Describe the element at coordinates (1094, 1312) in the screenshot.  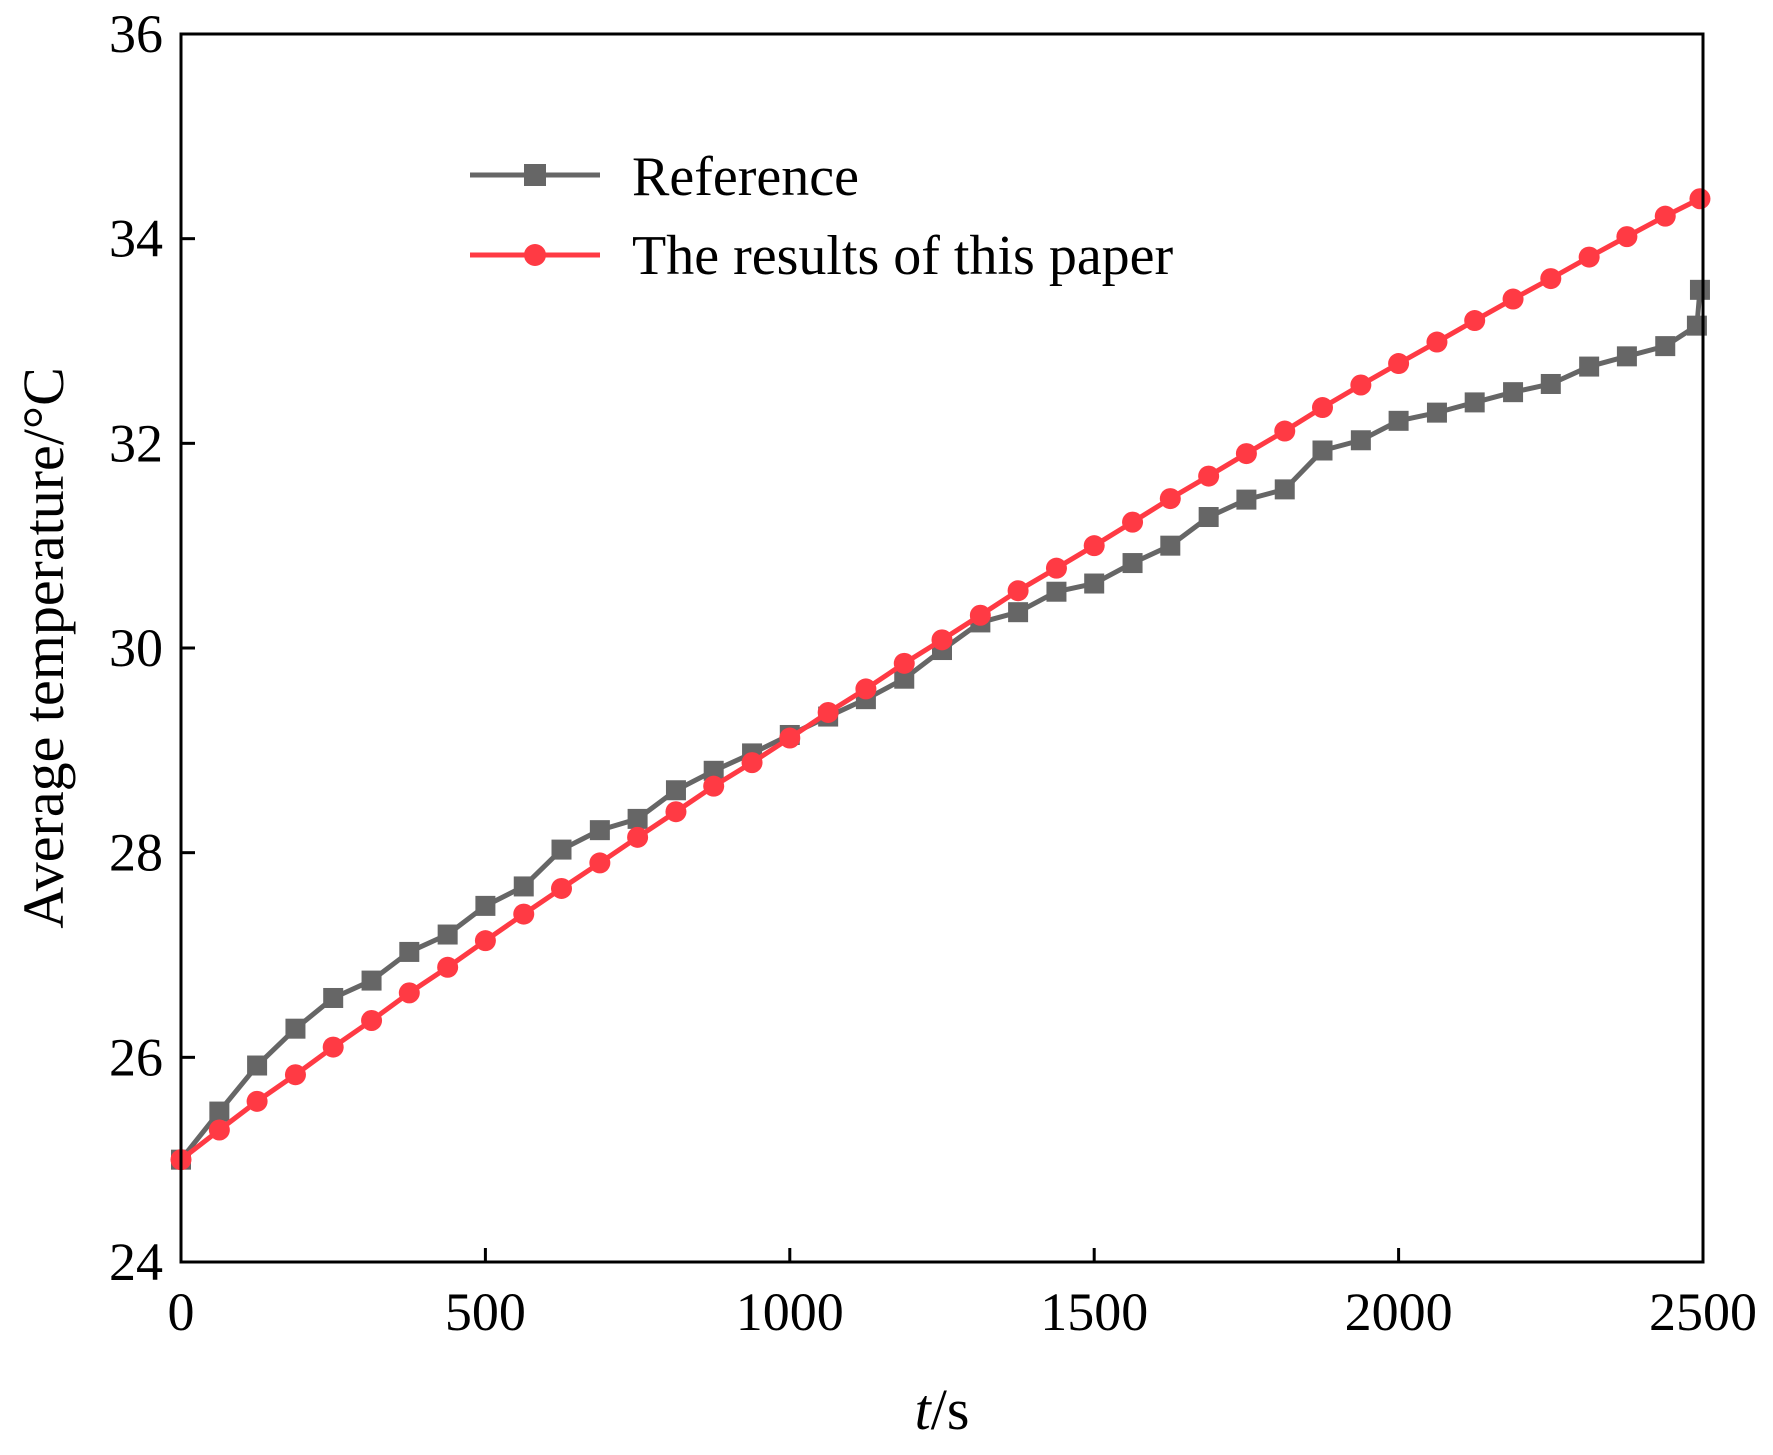
I see `x-tick-label: 1500` at that location.